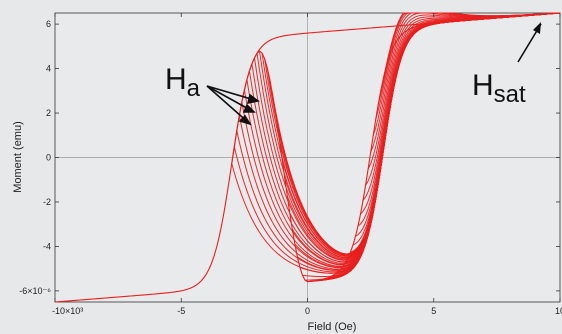  What do you see at coordinates (433, 311) in the screenshot?
I see `x-tick-label: 5` at bounding box center [433, 311].